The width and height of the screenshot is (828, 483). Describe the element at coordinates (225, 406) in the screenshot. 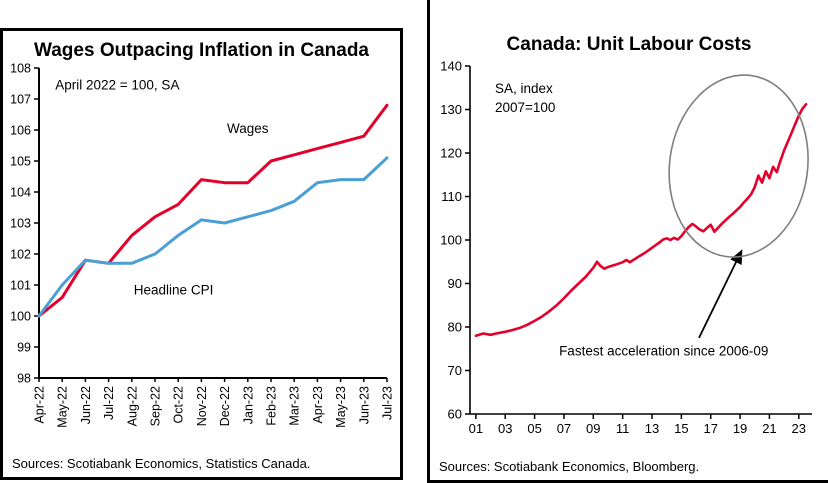

I see `svg-text: Dec-22` at that location.